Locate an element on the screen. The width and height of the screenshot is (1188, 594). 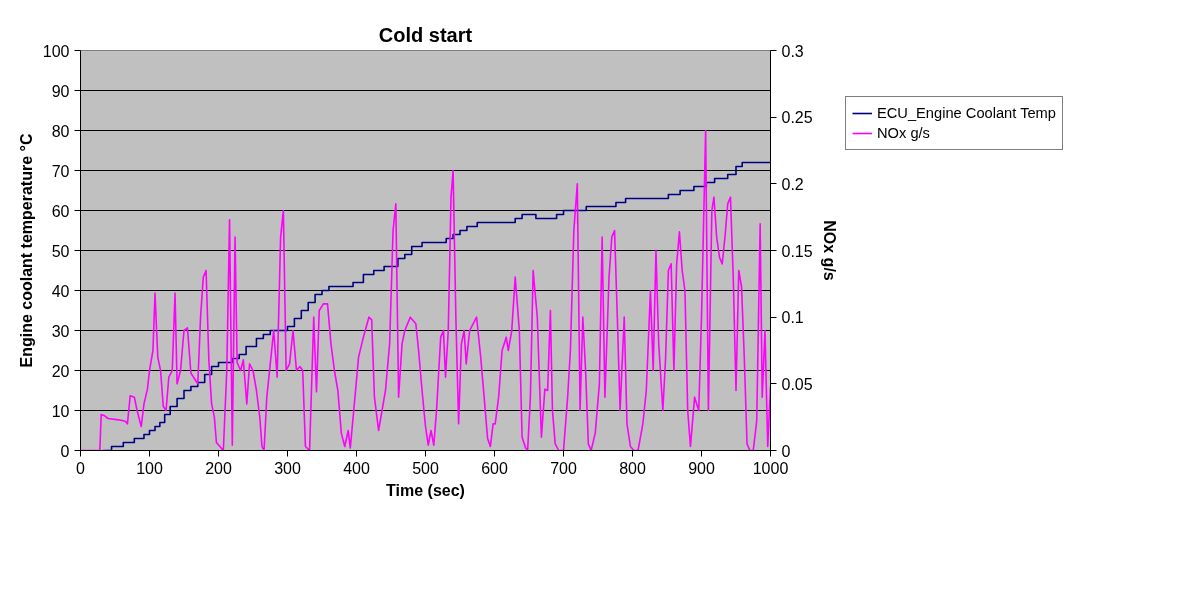
y2-tick-label: 0.15 is located at coordinates (797, 251).